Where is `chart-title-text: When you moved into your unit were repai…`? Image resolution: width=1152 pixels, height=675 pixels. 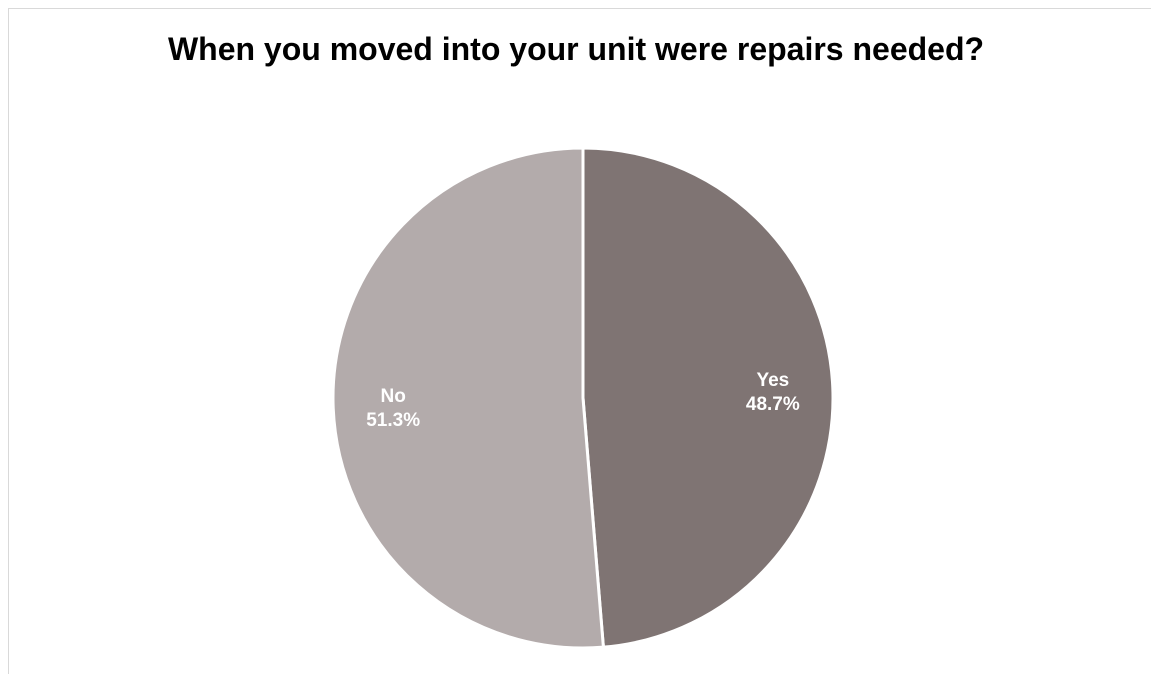 chart-title-text: When you moved into your unit were repai… is located at coordinates (576, 49).